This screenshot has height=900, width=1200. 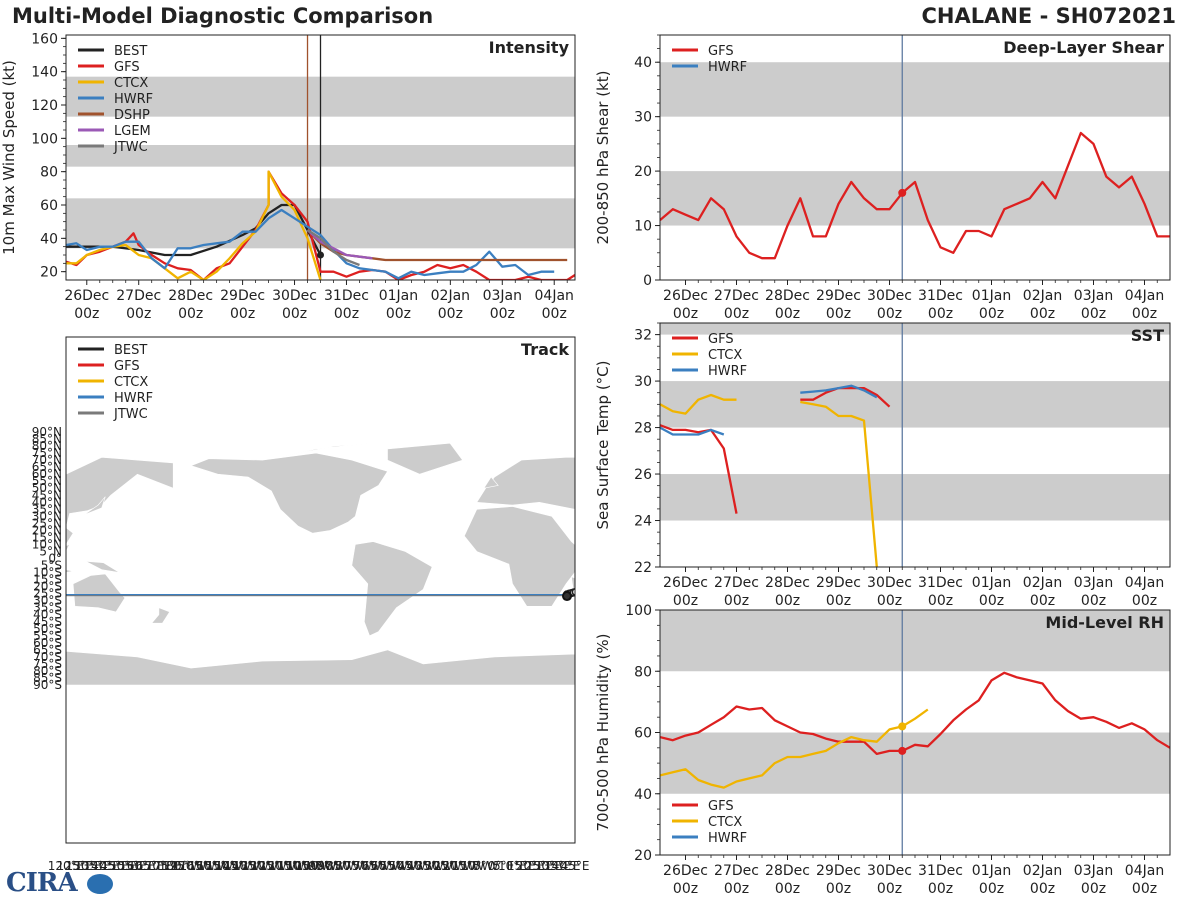 I want to click on y-tick-label: 80, so click(x=49, y=173).